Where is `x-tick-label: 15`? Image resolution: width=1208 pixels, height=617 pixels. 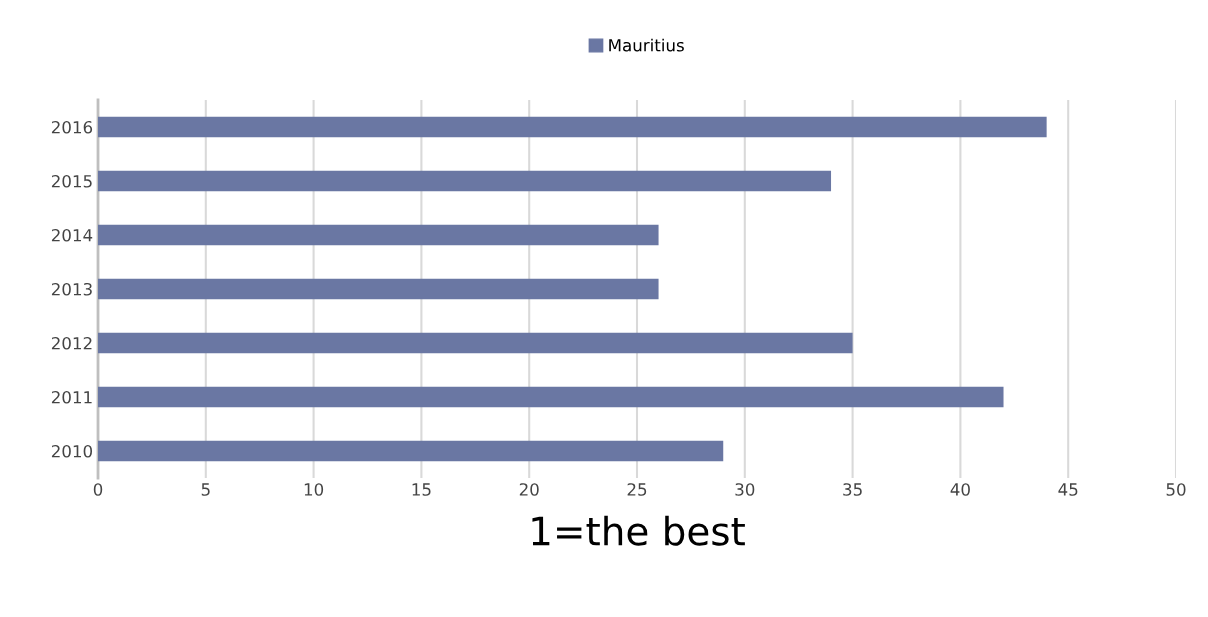 x-tick-label: 15 is located at coordinates (421, 489).